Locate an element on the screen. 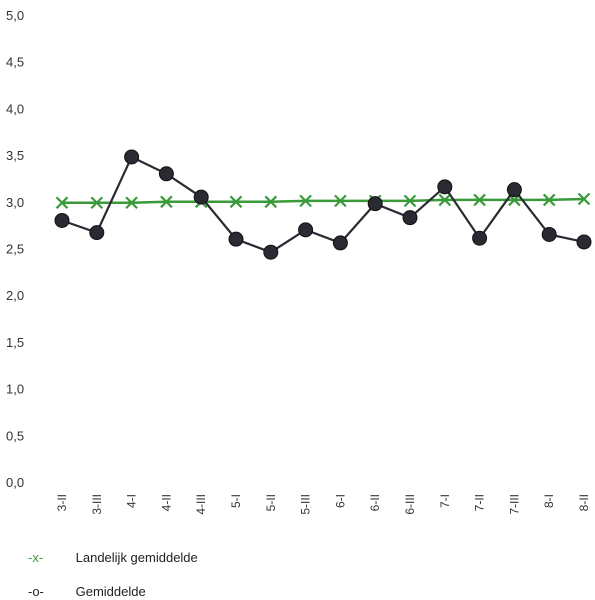 The height and width of the screenshot is (600, 595). x-tick-label: 3-II is located at coordinates (62, 502).